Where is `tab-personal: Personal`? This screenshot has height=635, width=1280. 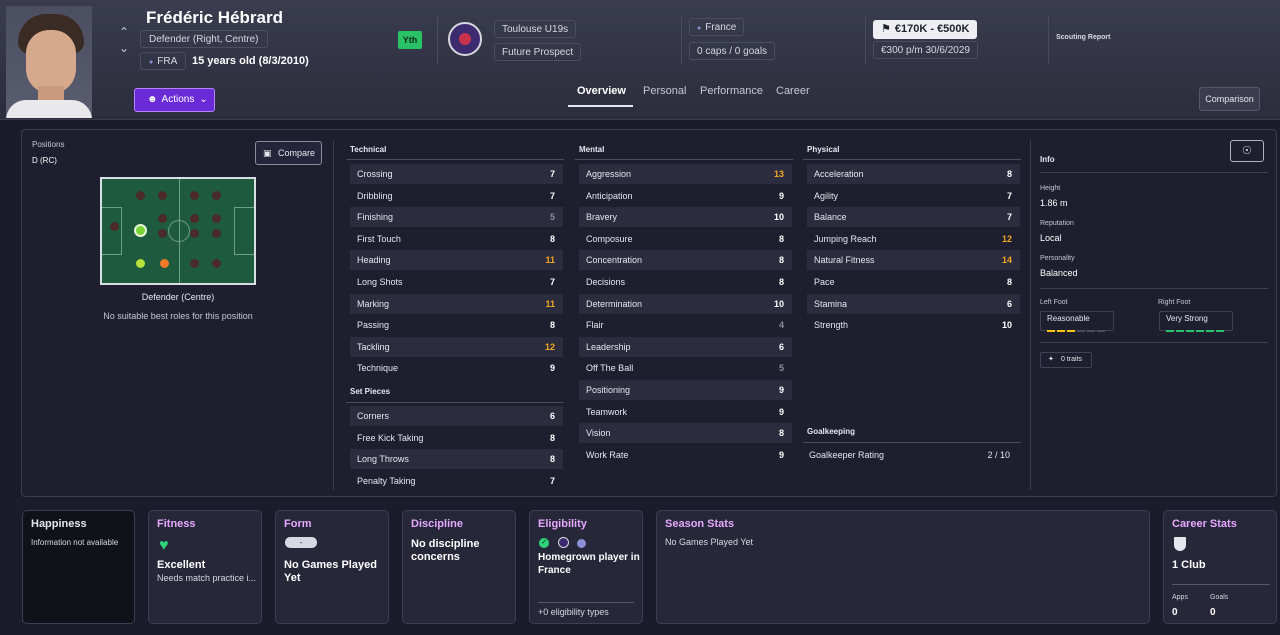
tab-personal: Personal is located at coordinates (665, 91).